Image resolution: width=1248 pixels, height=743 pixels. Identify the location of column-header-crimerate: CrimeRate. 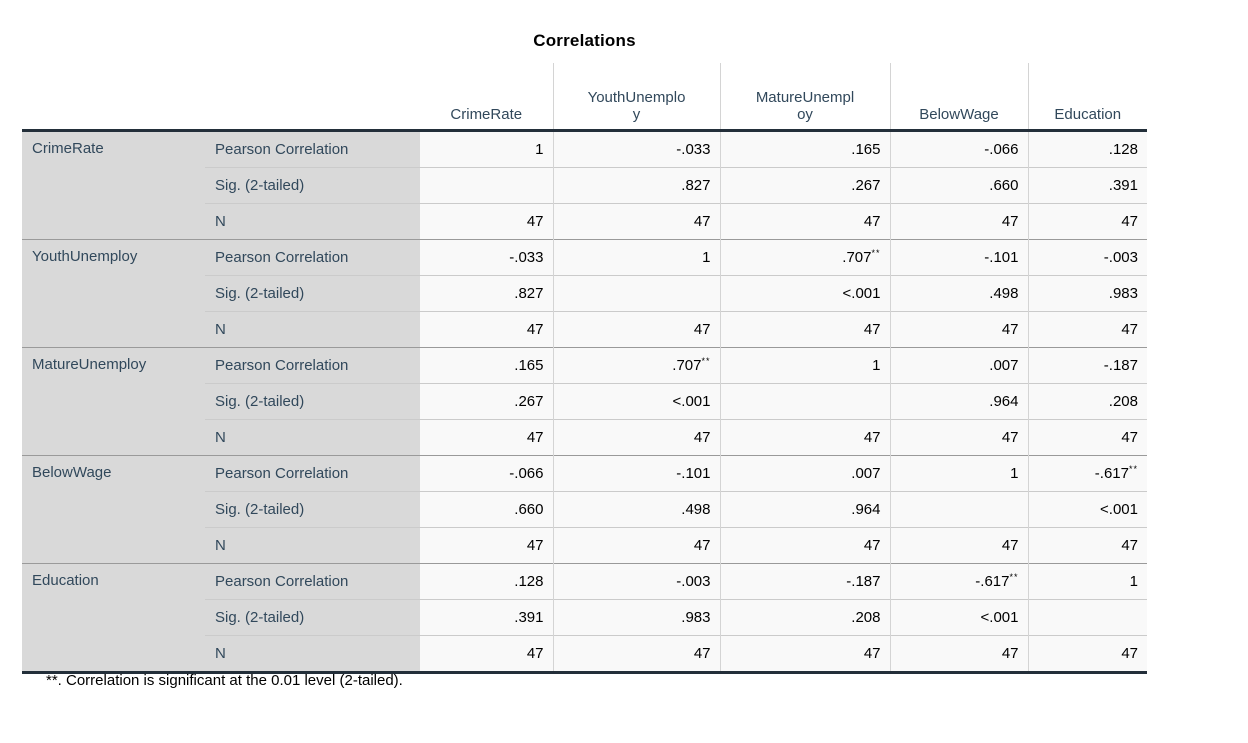
(486, 97).